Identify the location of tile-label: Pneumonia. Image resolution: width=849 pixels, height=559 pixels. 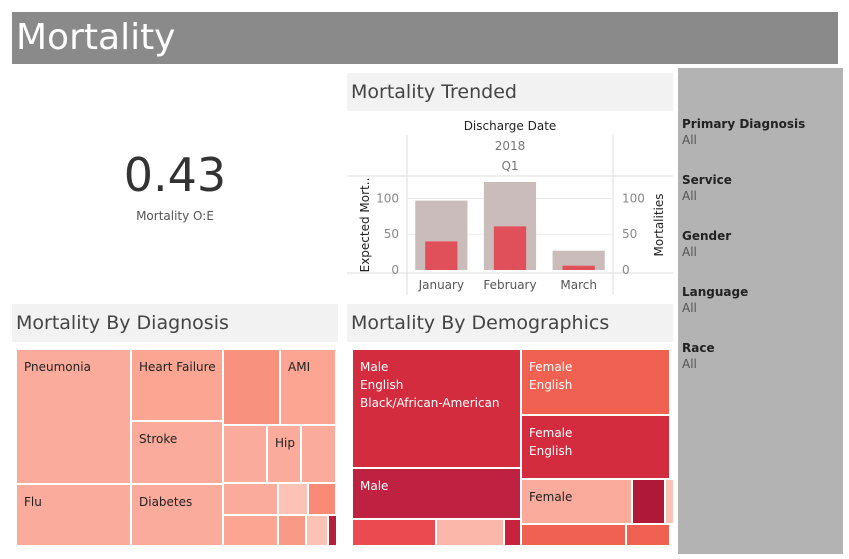
(57, 367).